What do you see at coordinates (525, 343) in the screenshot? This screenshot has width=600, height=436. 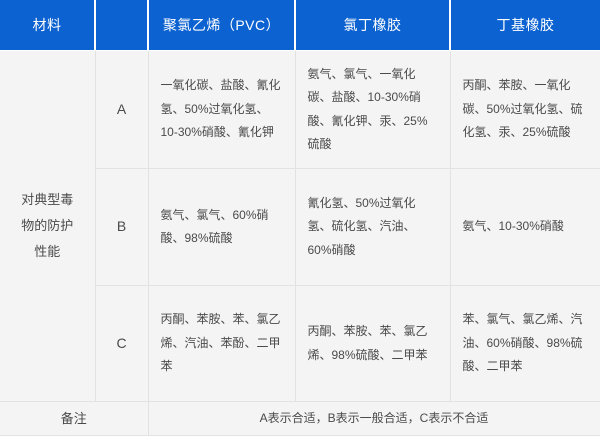 I see `cell-c-butyl-rubber: 苯、氯气、氯乙烯、汽油、60%硝酸、98%硫酸、二甲苯` at bounding box center [525, 343].